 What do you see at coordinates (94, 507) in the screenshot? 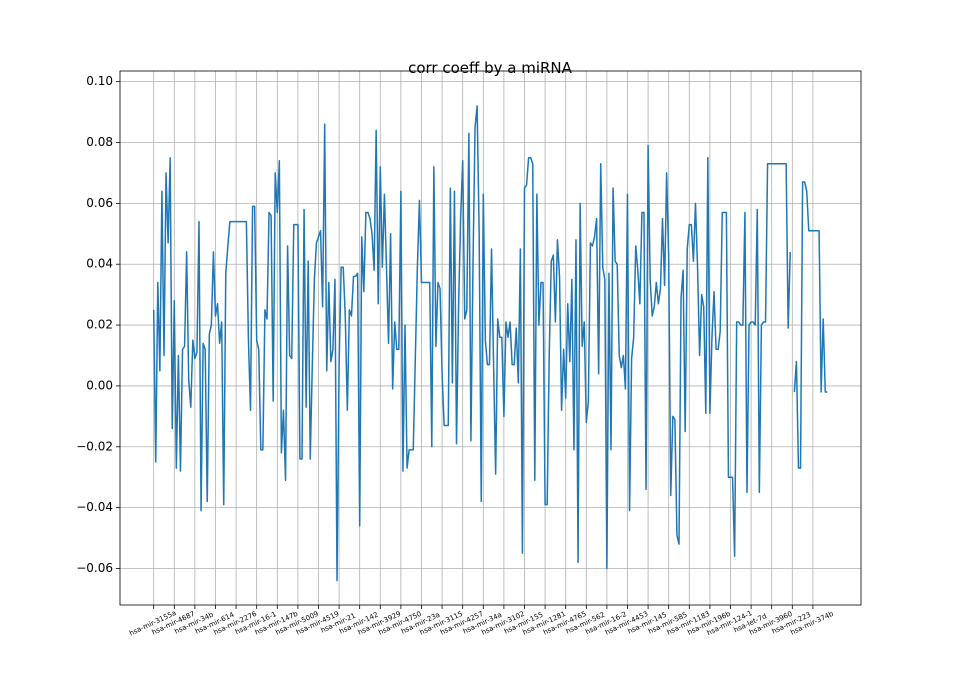
I see `y-tick-label: −0.04` at bounding box center [94, 507].